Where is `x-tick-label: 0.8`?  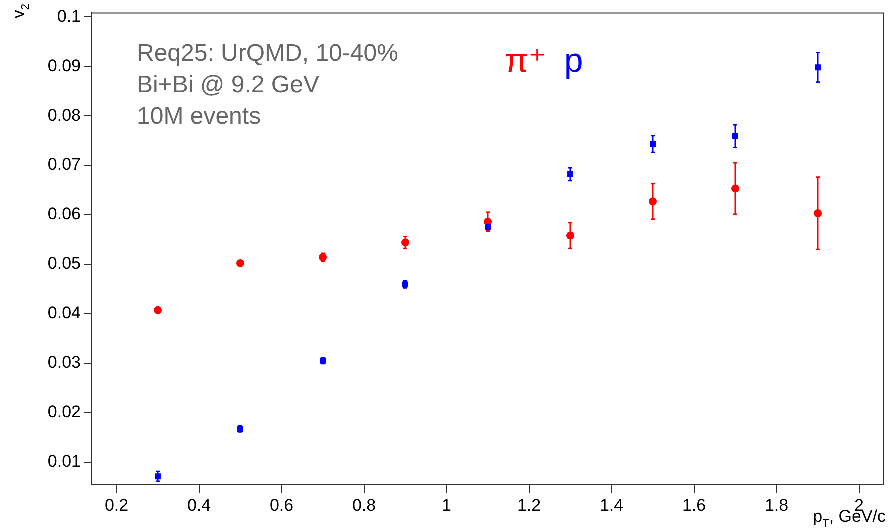
x-tick-label: 0.8 is located at coordinates (364, 505).